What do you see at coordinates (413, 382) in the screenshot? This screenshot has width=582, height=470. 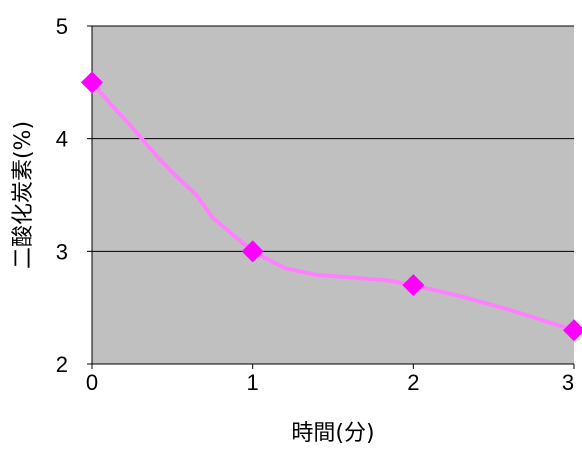 I see `x-tick-label: 2` at bounding box center [413, 382].